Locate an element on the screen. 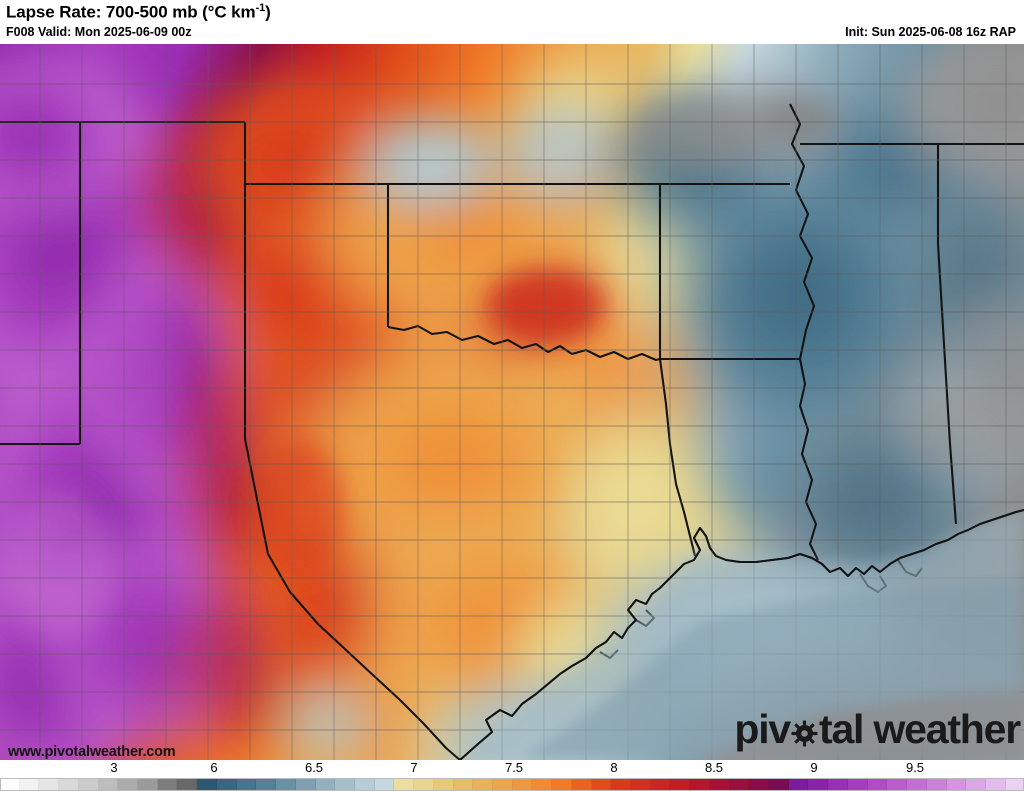  colorbar-tick-labels: 3 6 6.5 7 7.5 8 8.5 9 9.5 is located at coordinates (512, 768).